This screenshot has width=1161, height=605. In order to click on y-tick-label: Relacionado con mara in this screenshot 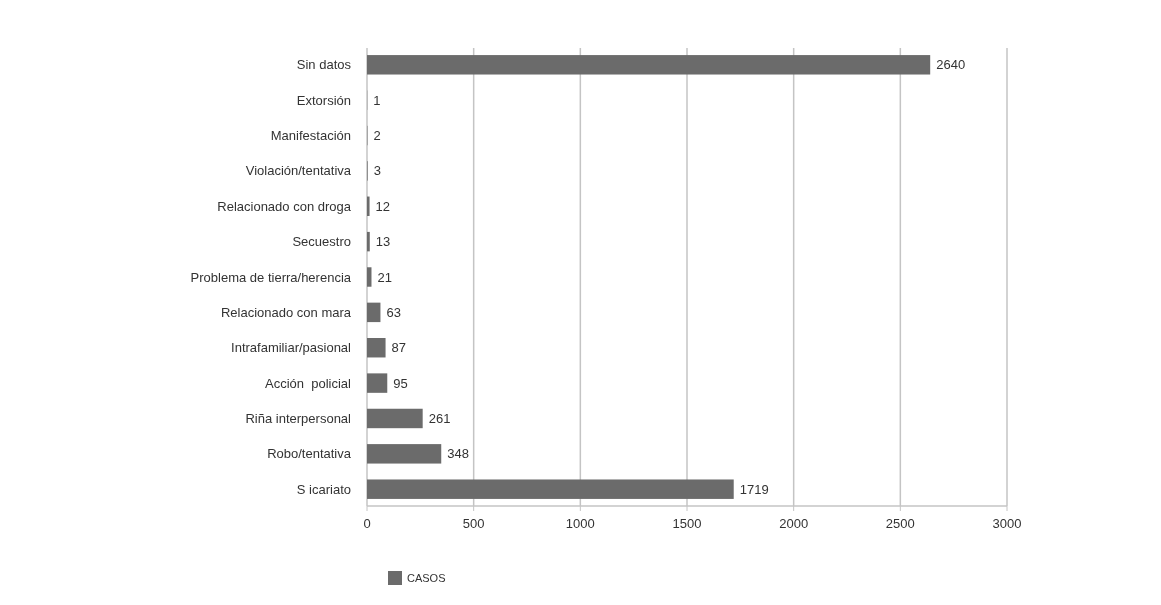, I will do `click(286, 312)`.